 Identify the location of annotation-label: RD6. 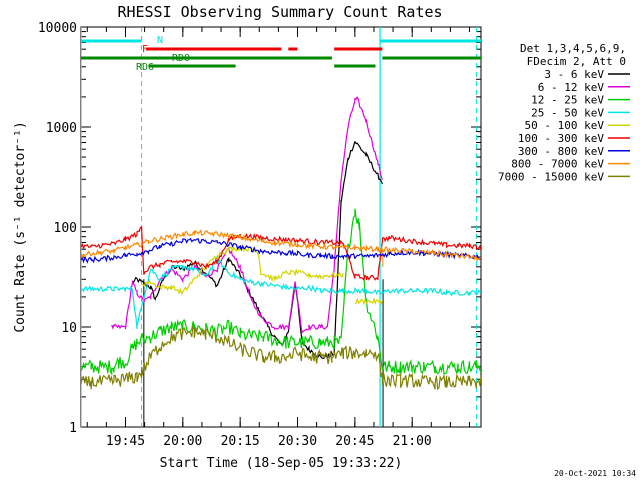
(145, 67).